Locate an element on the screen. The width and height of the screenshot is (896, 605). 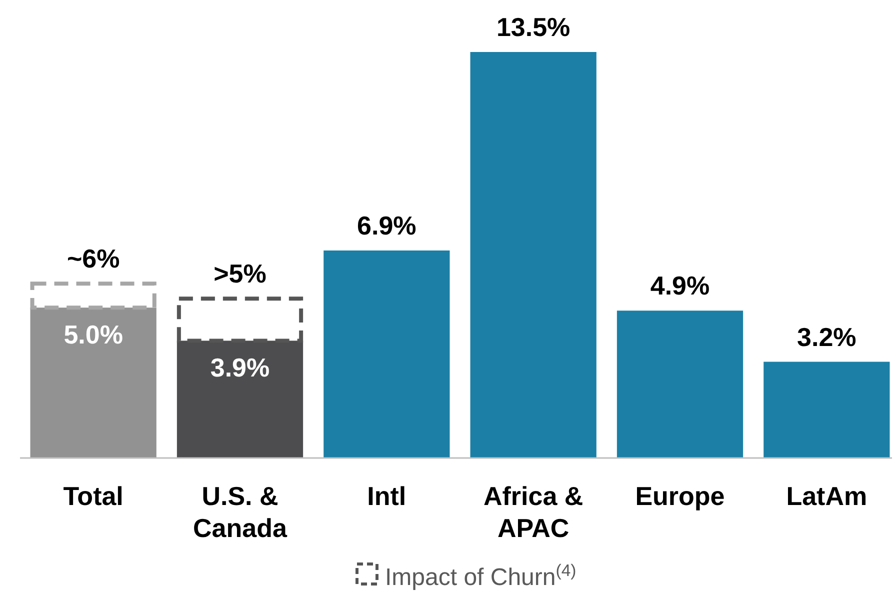
x-tick-label: U.S. & Canada is located at coordinates (240, 512).